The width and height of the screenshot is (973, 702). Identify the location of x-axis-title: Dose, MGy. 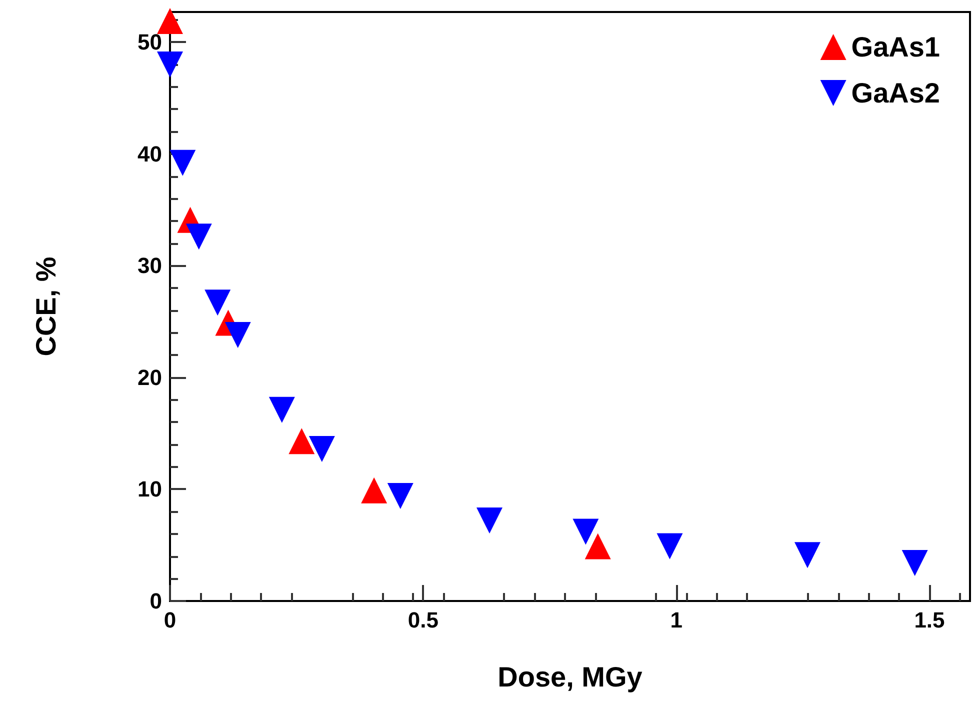
(570, 677).